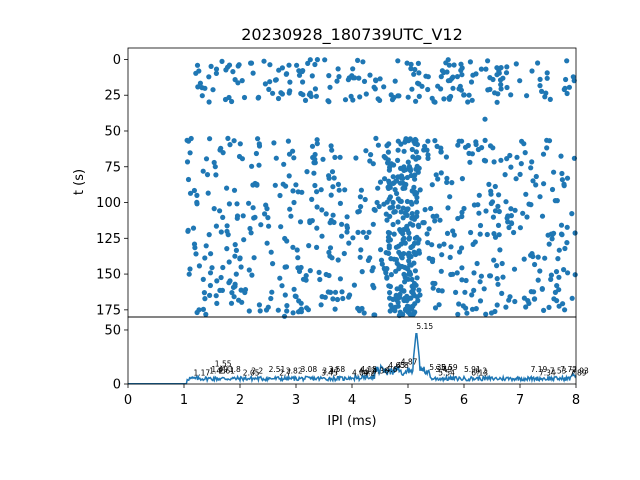  I want to click on peak-label: 4.8, so click(403, 365).